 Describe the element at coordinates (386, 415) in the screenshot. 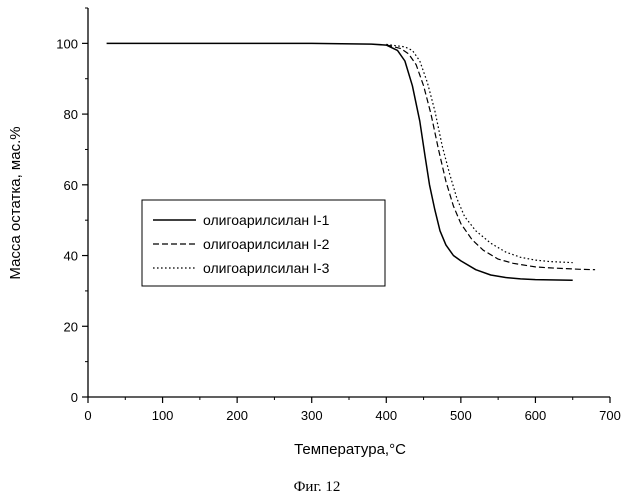

I see `x-tick-label: 400` at that location.